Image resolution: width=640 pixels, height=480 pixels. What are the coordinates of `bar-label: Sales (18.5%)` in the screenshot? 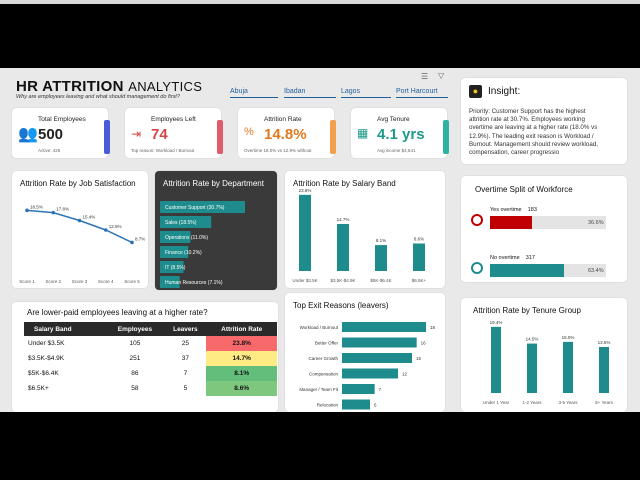 It's located at (181, 223).